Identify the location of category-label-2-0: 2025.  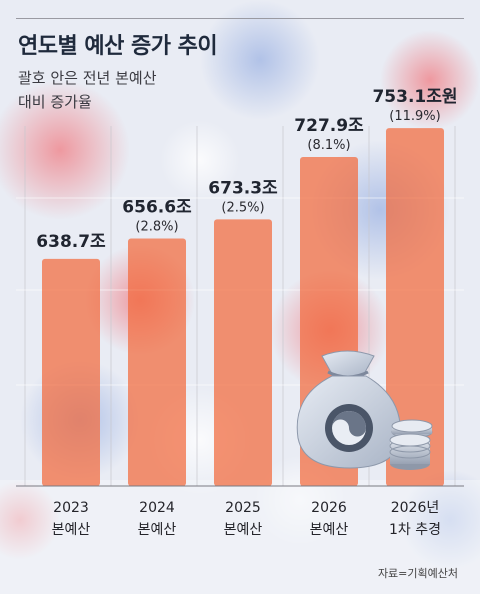
(243, 508).